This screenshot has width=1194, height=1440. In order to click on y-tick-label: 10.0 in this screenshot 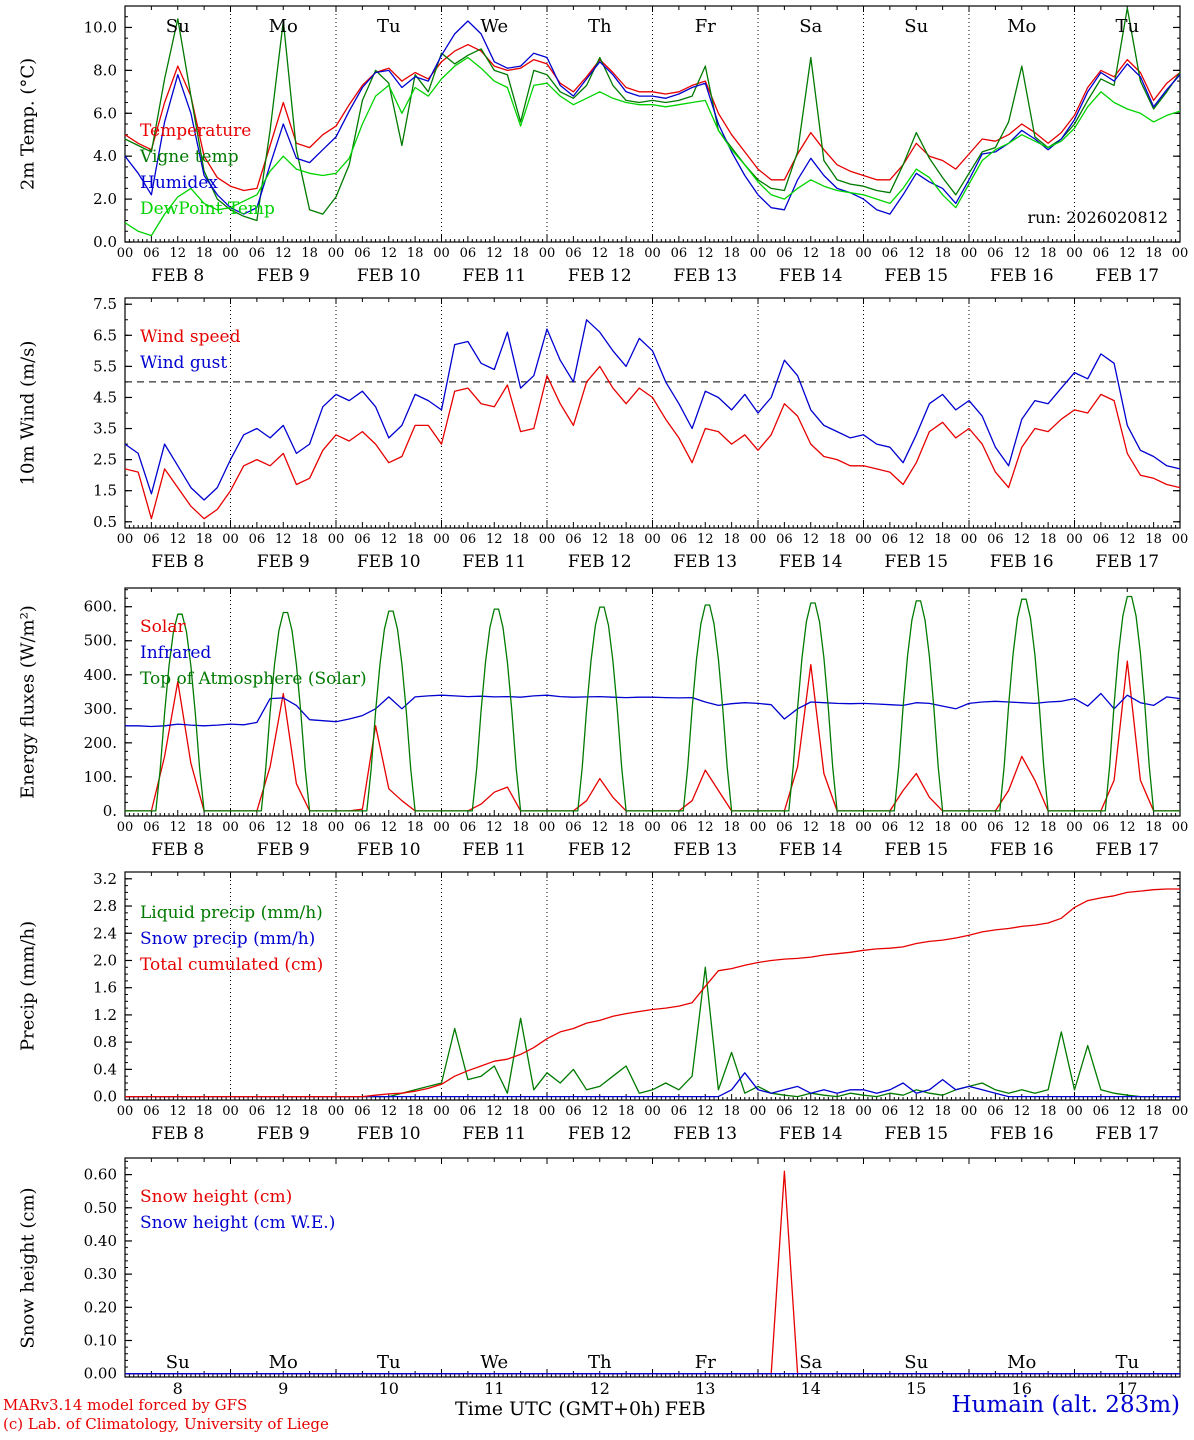, I will do `click(100, 27)`.